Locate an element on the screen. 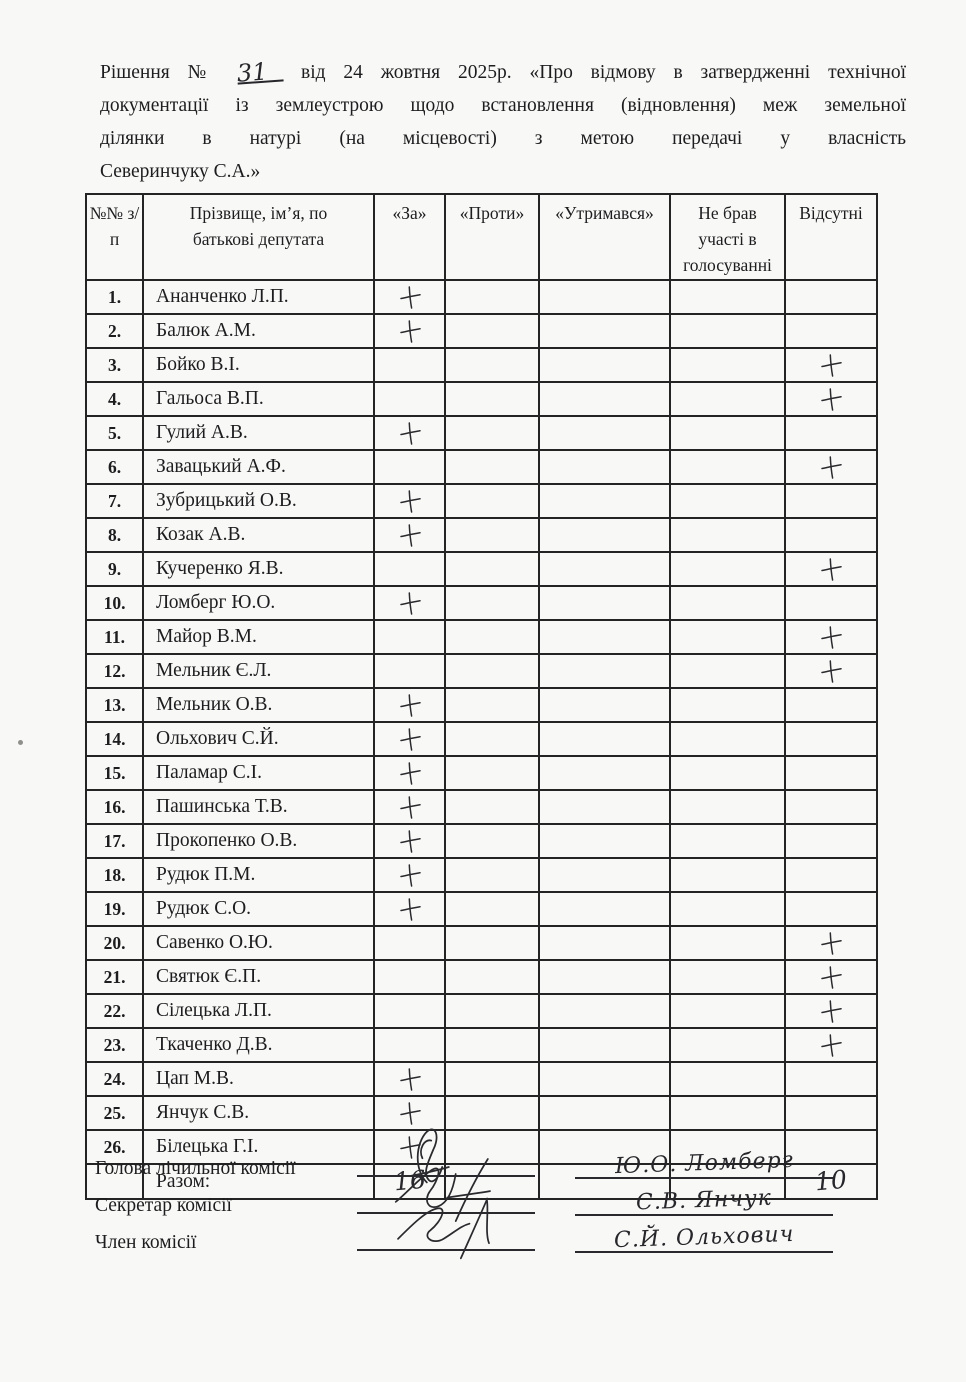 The height and width of the screenshot is (1382, 966). deputy-name: Кучеренко Я.В. is located at coordinates (258, 569).